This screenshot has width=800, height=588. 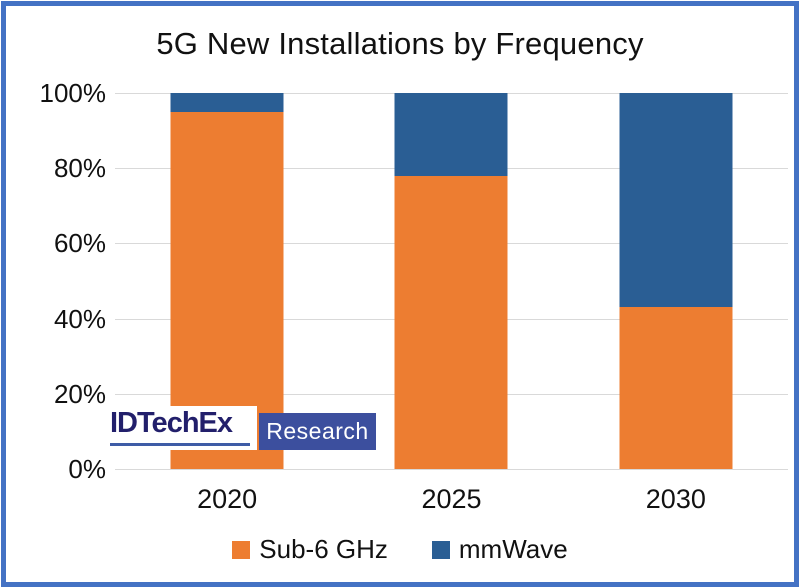 I want to click on bar-2030, so click(x=676, y=281).